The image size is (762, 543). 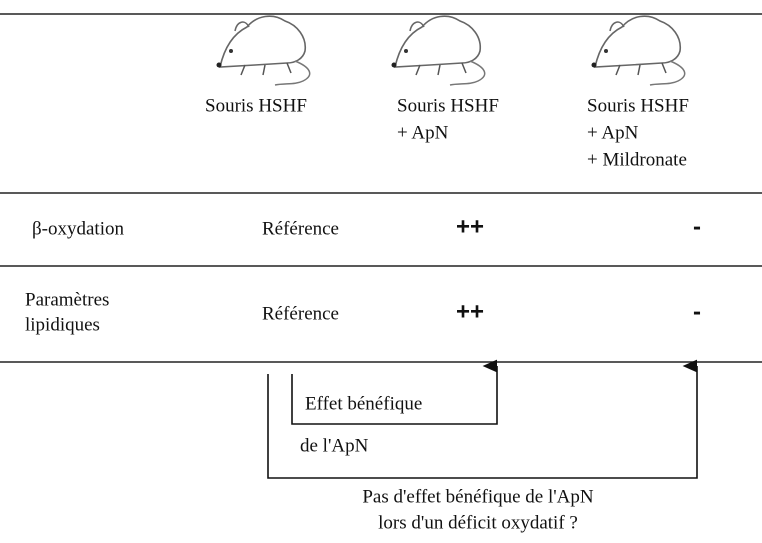 What do you see at coordinates (67, 299) in the screenshot?
I see `row-label: Paramètres` at bounding box center [67, 299].